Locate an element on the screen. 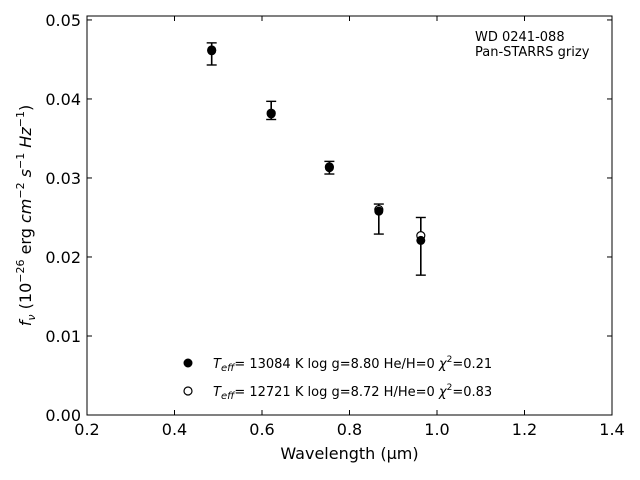 The height and width of the screenshot is (480, 640). x-tick-label: 0.8 is located at coordinates (349, 429).